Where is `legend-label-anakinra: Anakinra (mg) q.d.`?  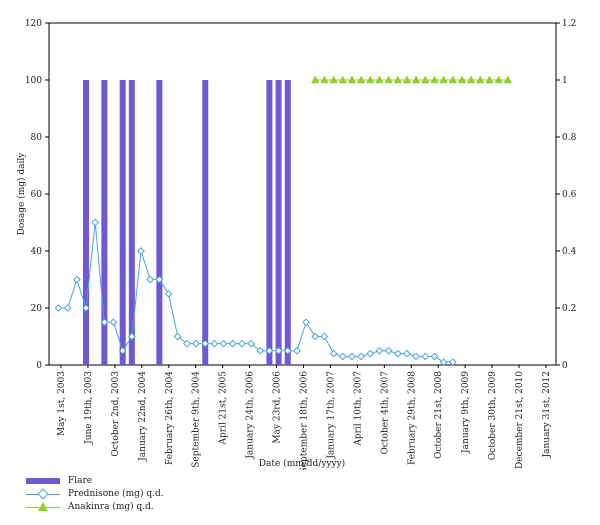 legend-label-anakinra: Anakinra (mg) q.d. is located at coordinates (111, 506).